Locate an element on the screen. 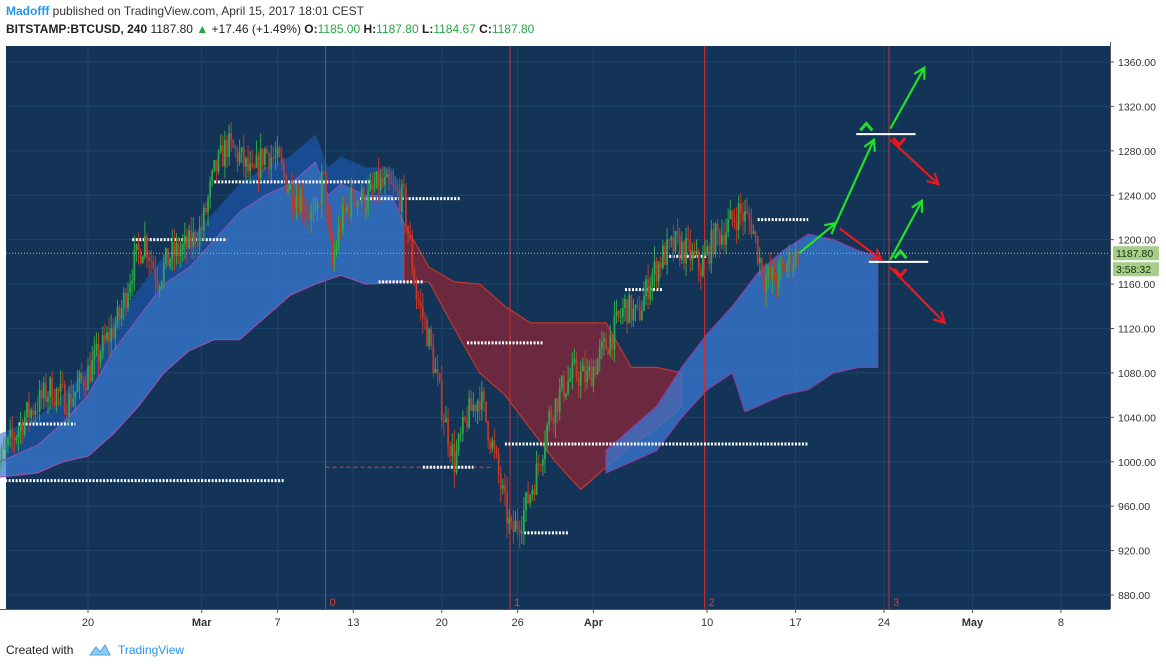 This screenshot has height=668, width=1166. price-tick-label: 1080.00 is located at coordinates (1137, 374).